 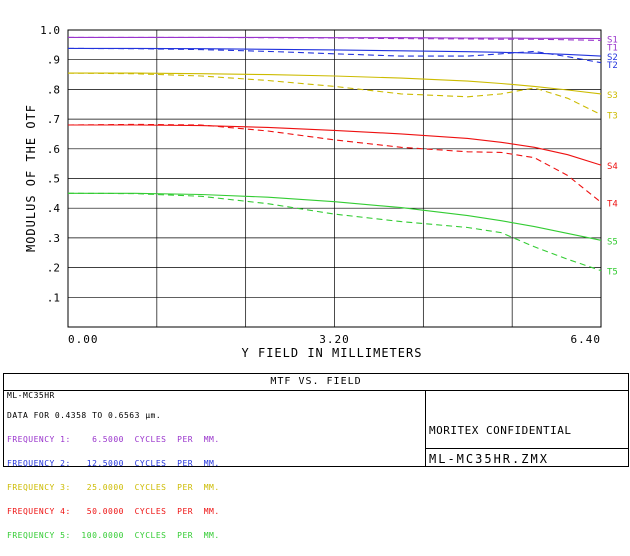 I want to click on y-tick-label: .8, so click(x=53, y=89).